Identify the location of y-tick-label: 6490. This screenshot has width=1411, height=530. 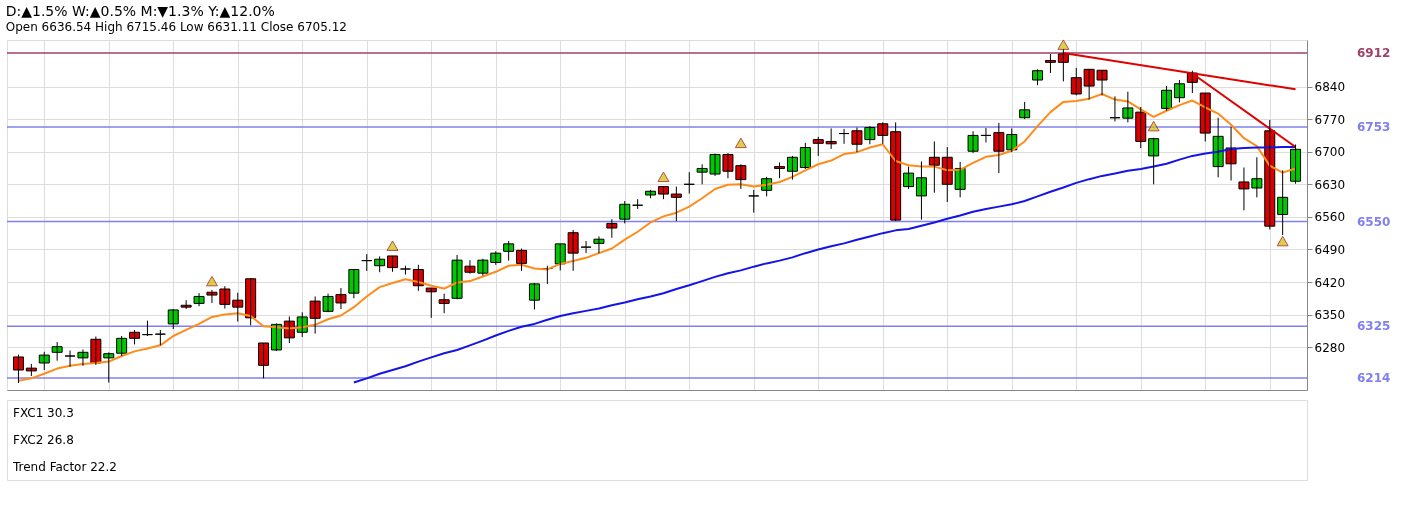
(1330, 249).